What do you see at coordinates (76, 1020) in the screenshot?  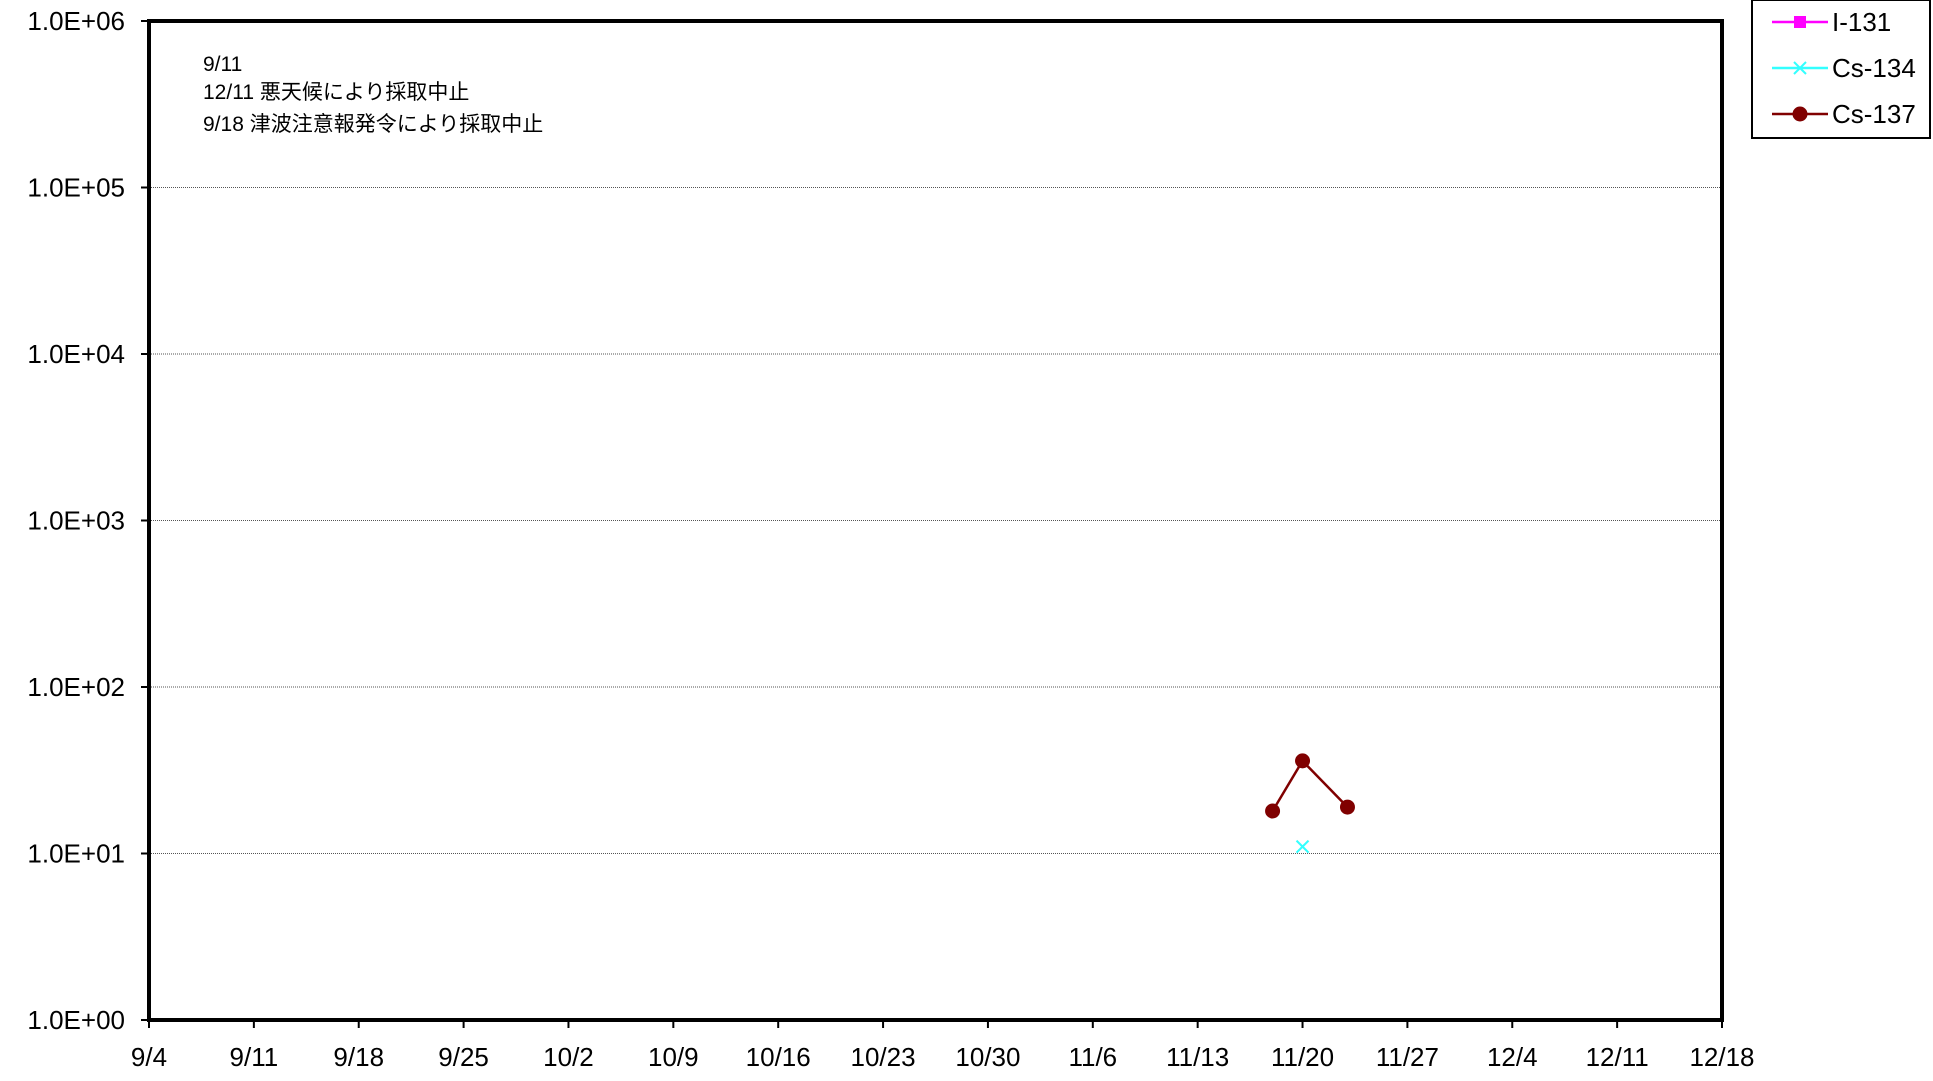 I see `y-tick-label: 1.0E+00` at bounding box center [76, 1020].